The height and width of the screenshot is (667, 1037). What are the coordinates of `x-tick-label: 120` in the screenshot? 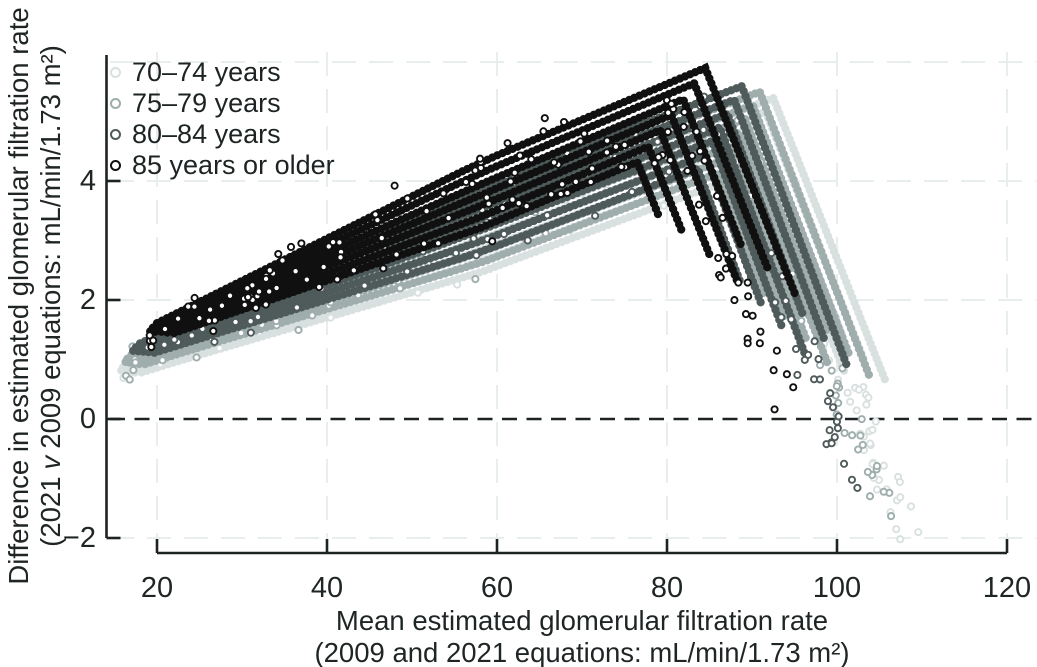 It's located at (1007, 588).